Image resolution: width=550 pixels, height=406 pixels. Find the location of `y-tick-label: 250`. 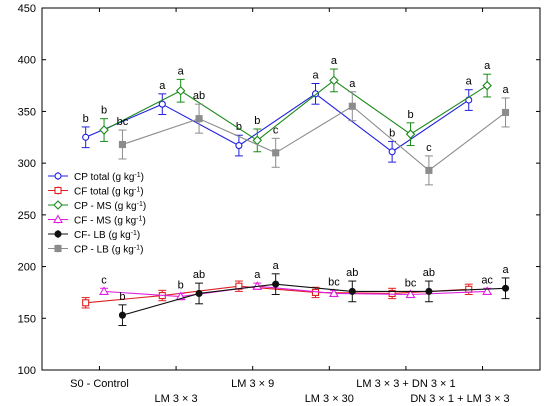

y-tick-label: 250 is located at coordinates (27, 216).